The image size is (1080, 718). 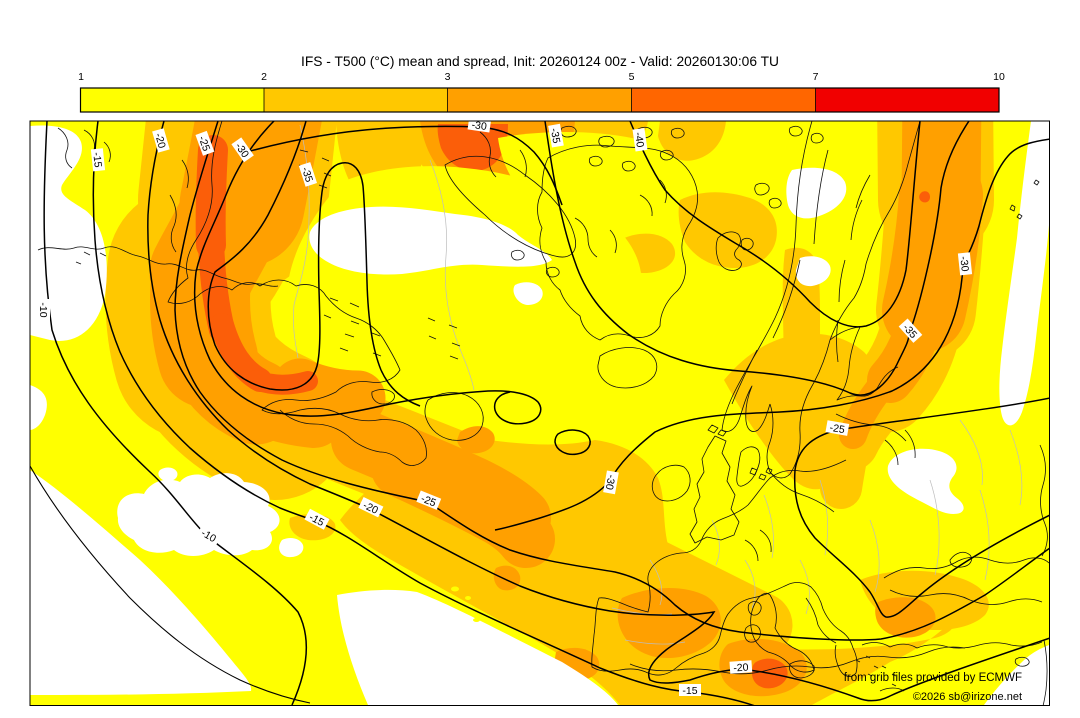 I want to click on svg-text: 7, so click(x=816, y=77).